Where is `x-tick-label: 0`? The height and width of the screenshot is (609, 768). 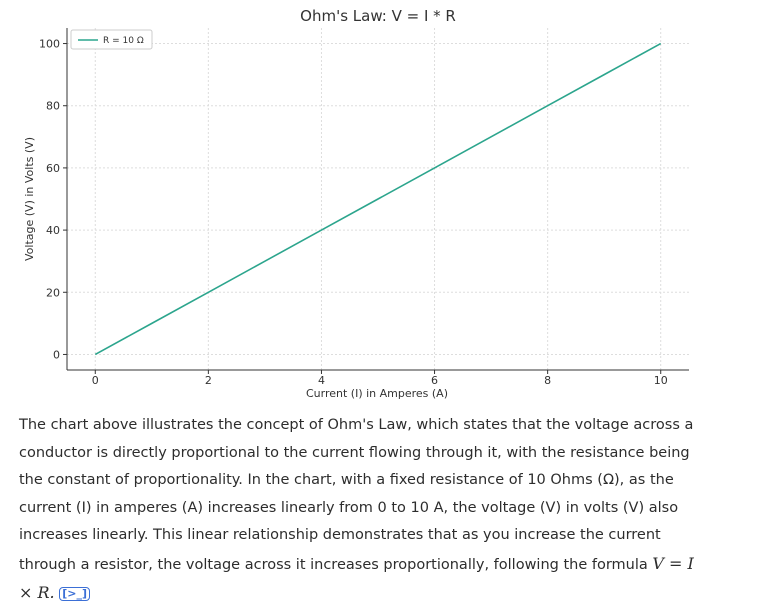
x-tick-label: 0 is located at coordinates (95, 380).